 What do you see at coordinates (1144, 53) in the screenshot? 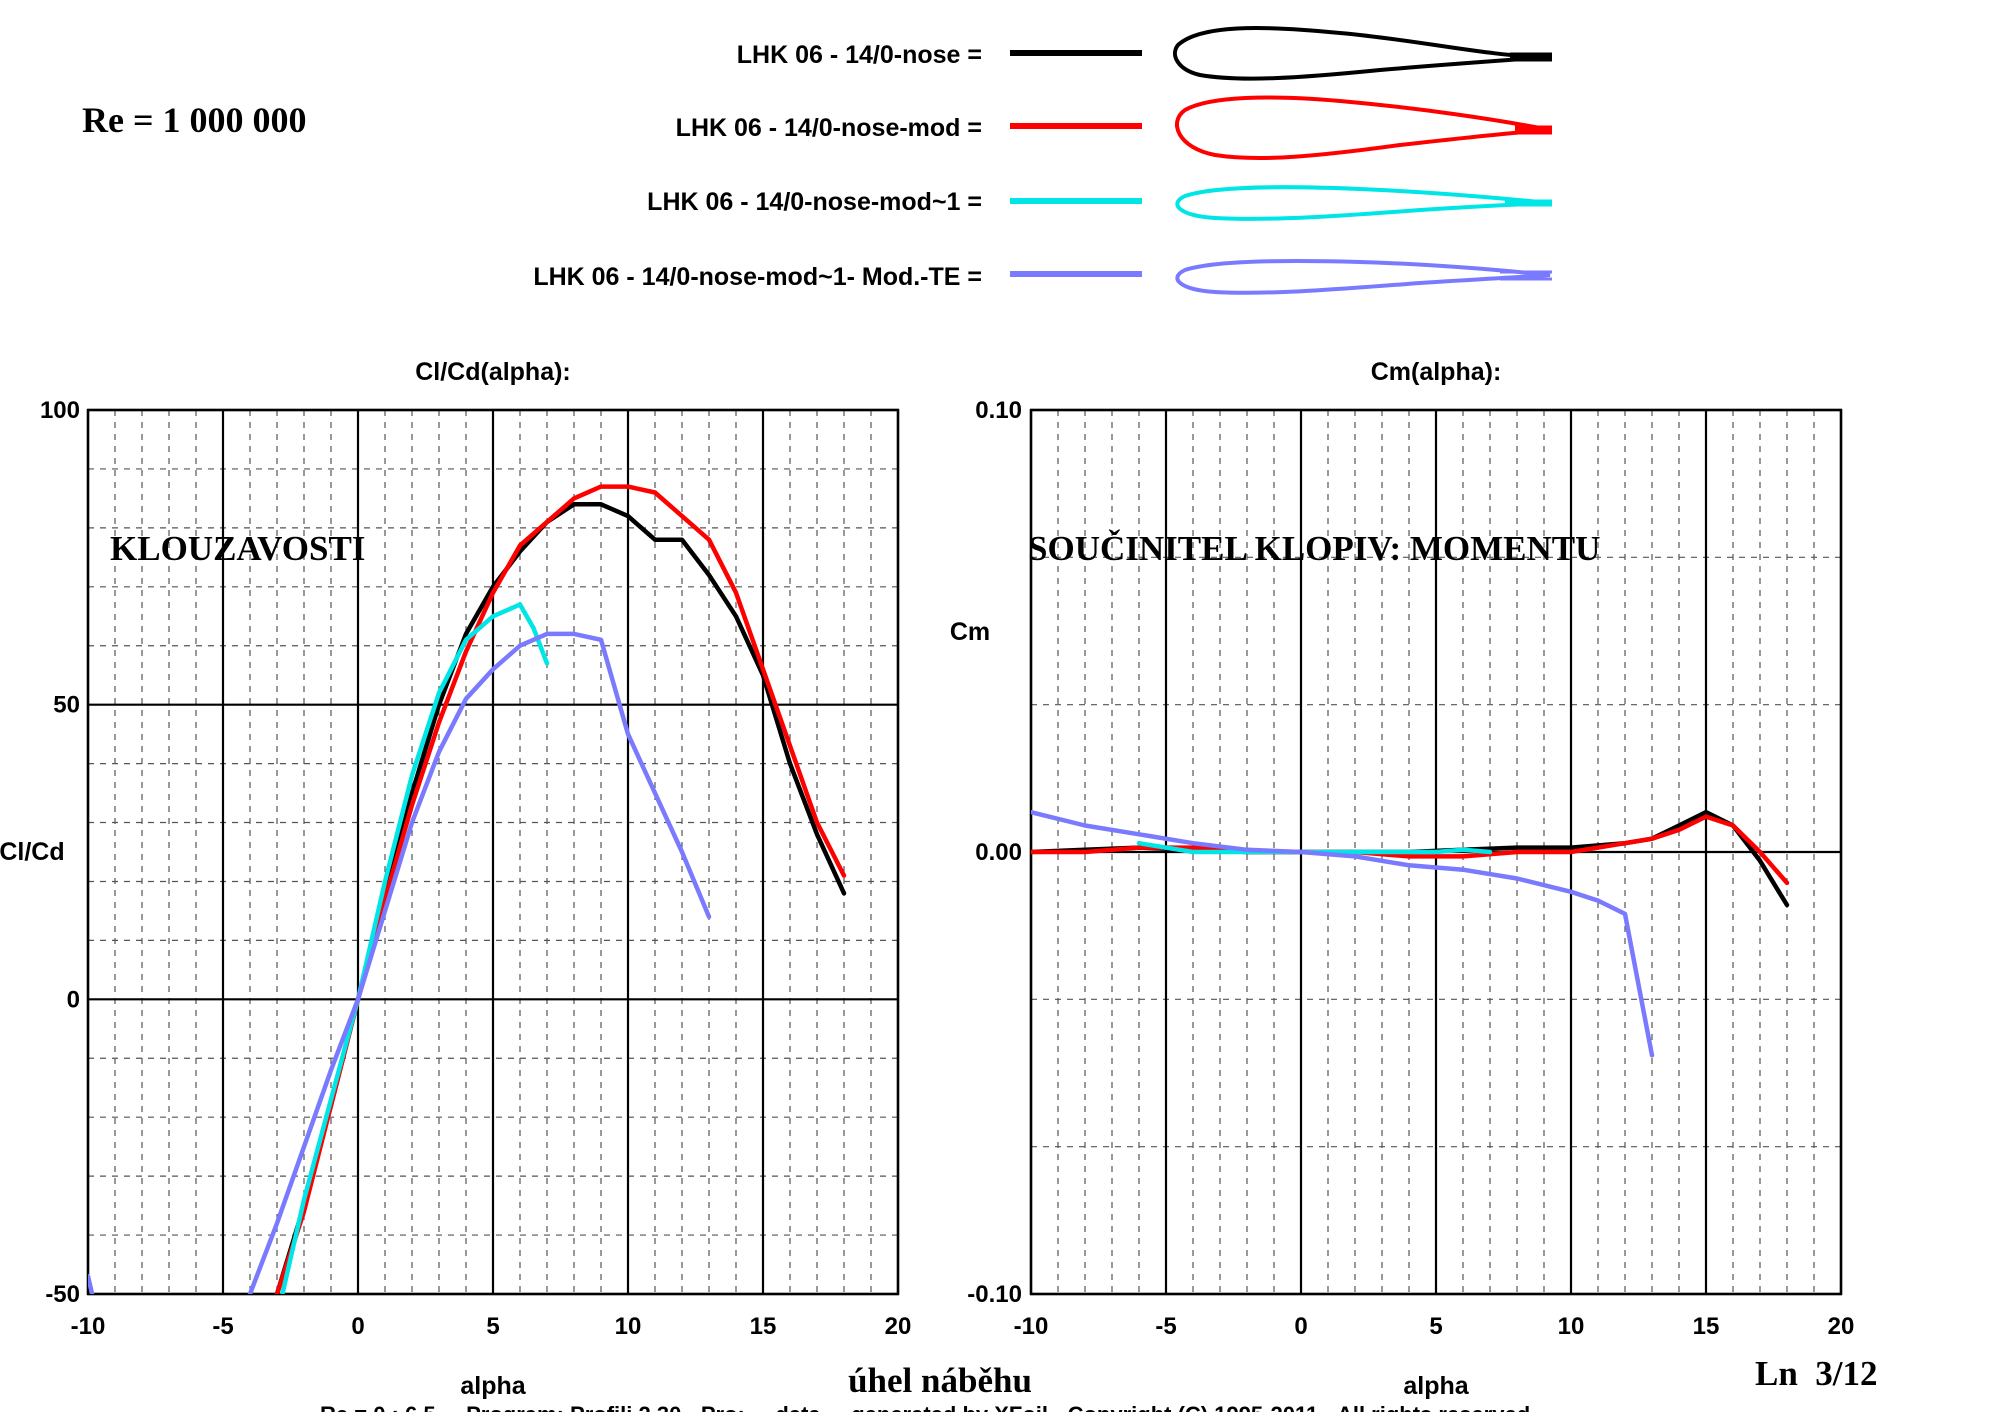
I see `legend-entry: LHK 06 - 14/0-nose =` at bounding box center [1144, 53].